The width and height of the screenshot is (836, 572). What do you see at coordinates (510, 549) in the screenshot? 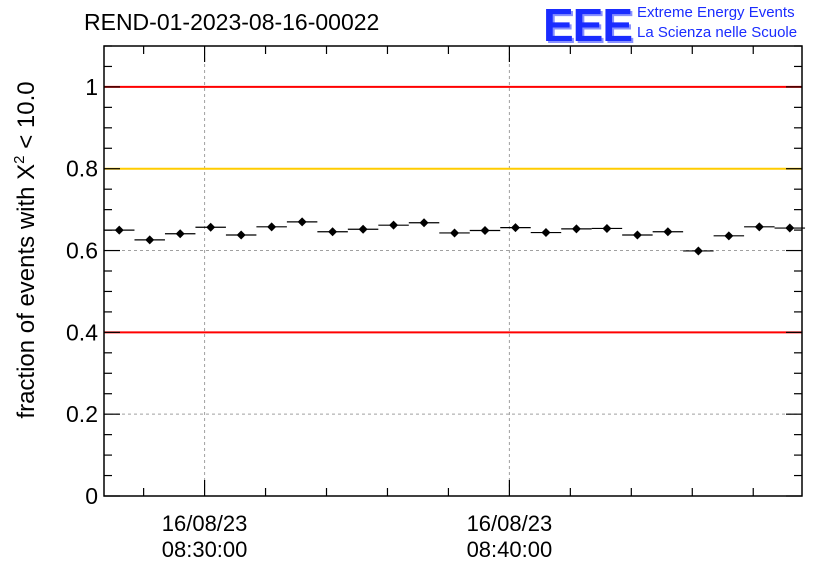
I see `x-tick-label: 08:40:00` at bounding box center [510, 549].